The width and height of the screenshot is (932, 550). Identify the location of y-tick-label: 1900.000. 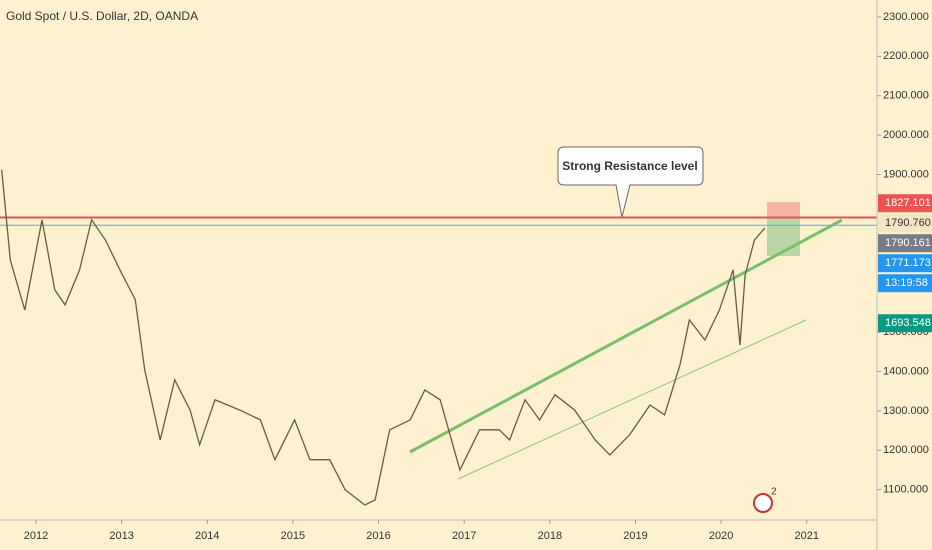
(906, 174).